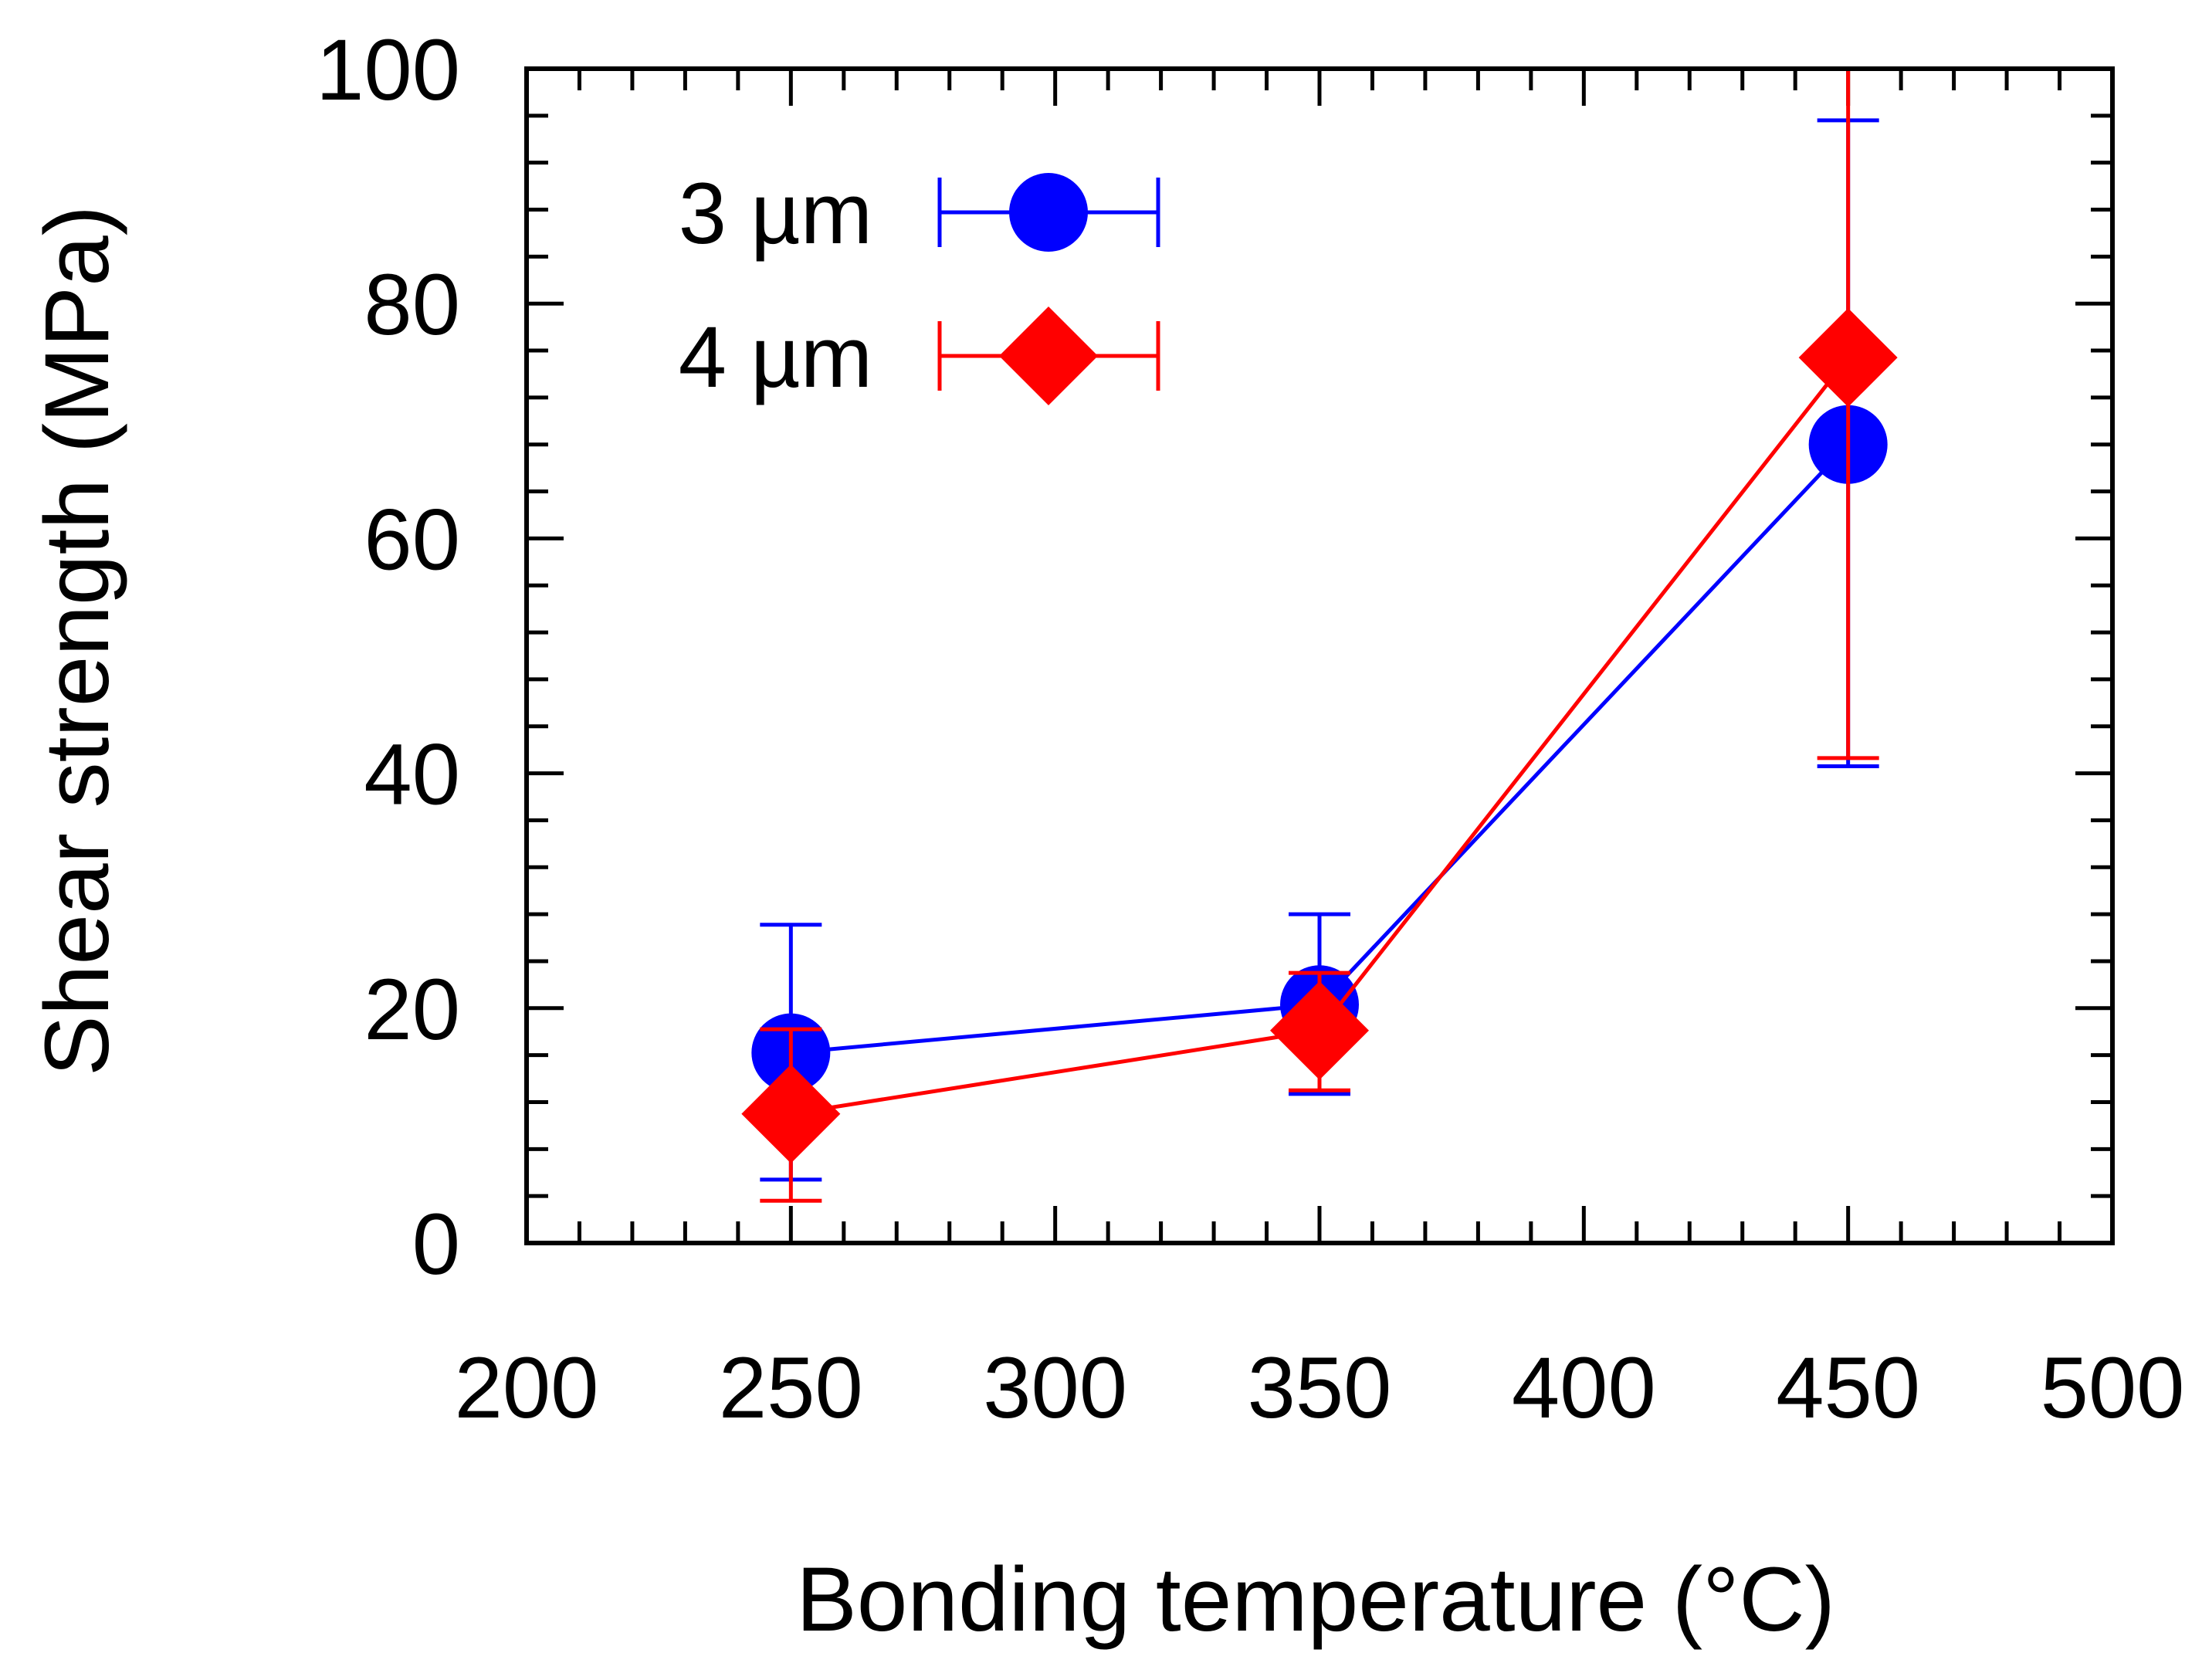 Image resolution: width=2202 pixels, height=1680 pixels. Describe the element at coordinates (920, 214) in the screenshot. I see `legend-item: 3 µm` at that location.